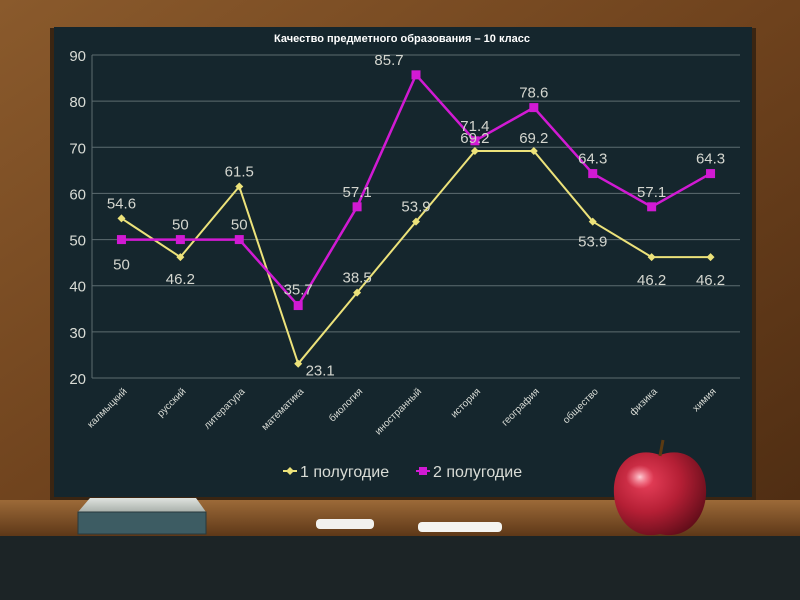  I want to click on data-label: 85.7, so click(388, 60).